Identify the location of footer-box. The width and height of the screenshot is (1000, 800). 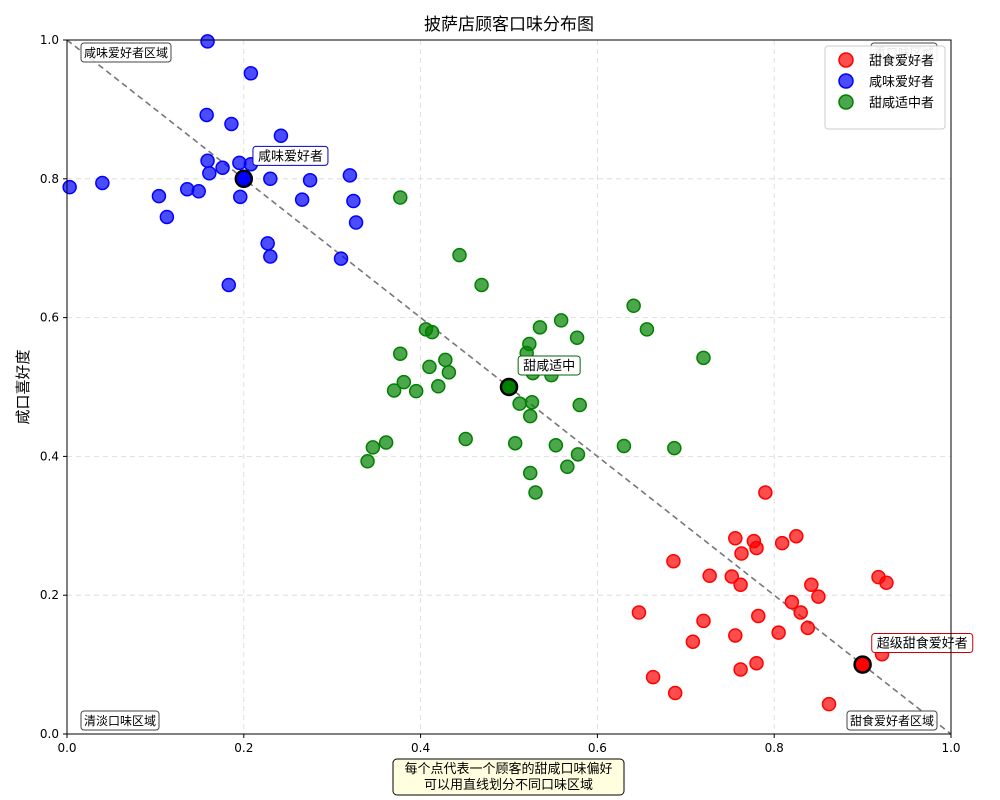
(508, 777).